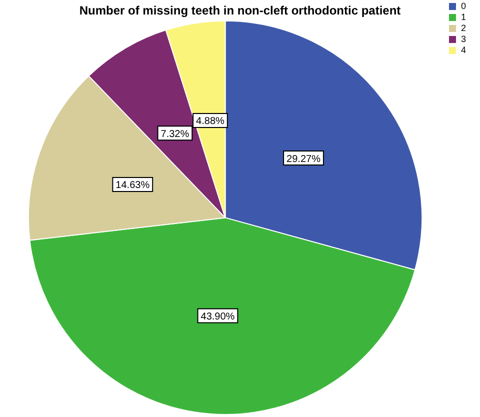 Image resolution: width=480 pixels, height=417 pixels. Describe the element at coordinates (210, 122) in the screenshot. I see `data-label: 4.88%` at that location.